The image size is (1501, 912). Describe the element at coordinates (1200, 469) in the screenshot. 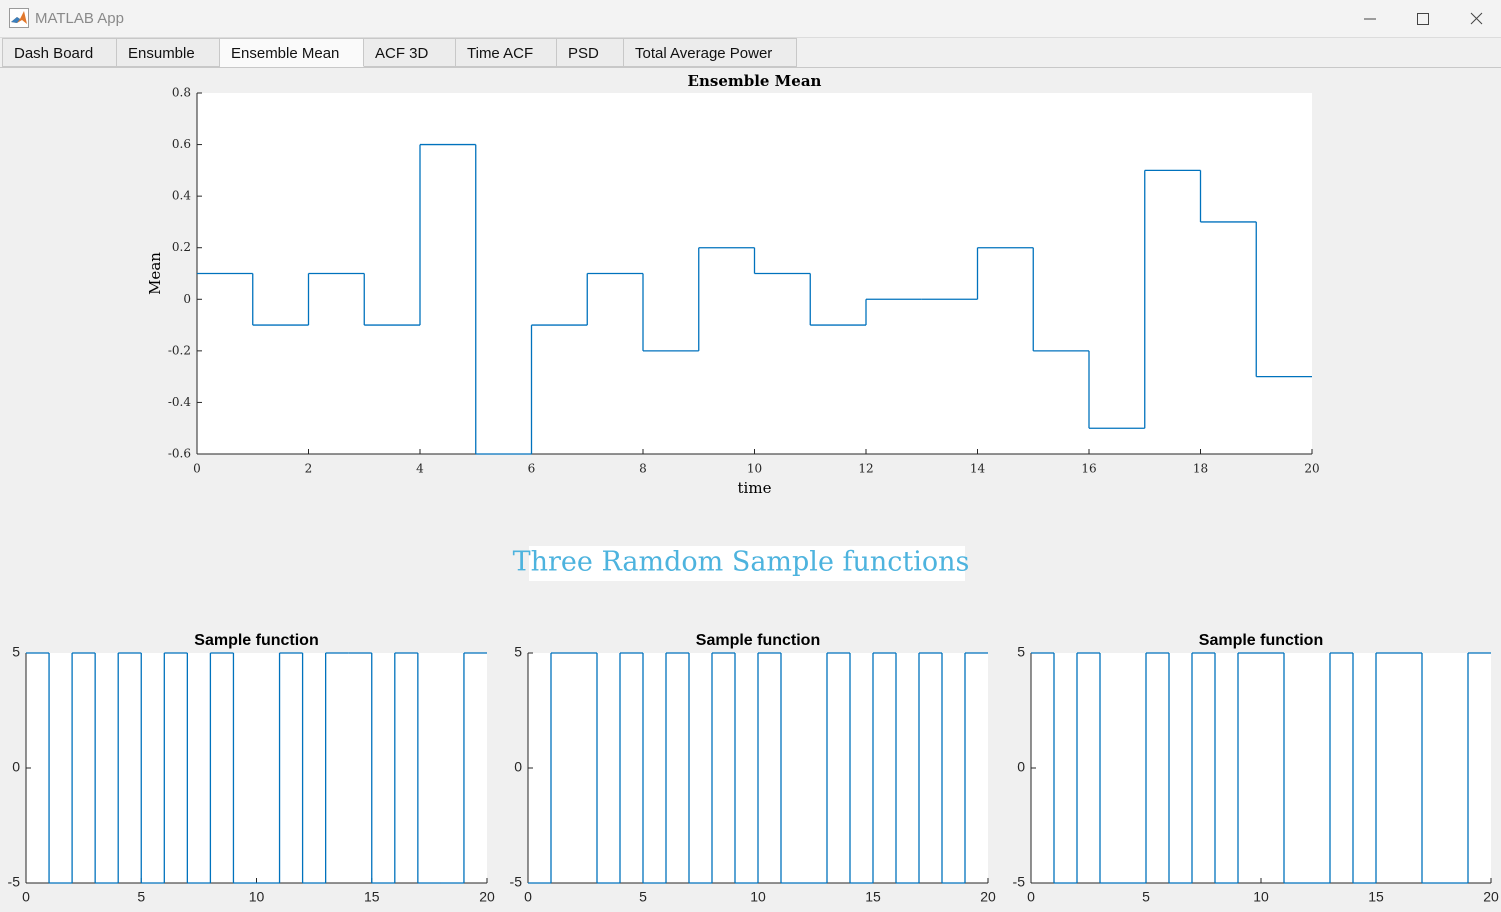

I see `x-tick-label: 18` at that location.